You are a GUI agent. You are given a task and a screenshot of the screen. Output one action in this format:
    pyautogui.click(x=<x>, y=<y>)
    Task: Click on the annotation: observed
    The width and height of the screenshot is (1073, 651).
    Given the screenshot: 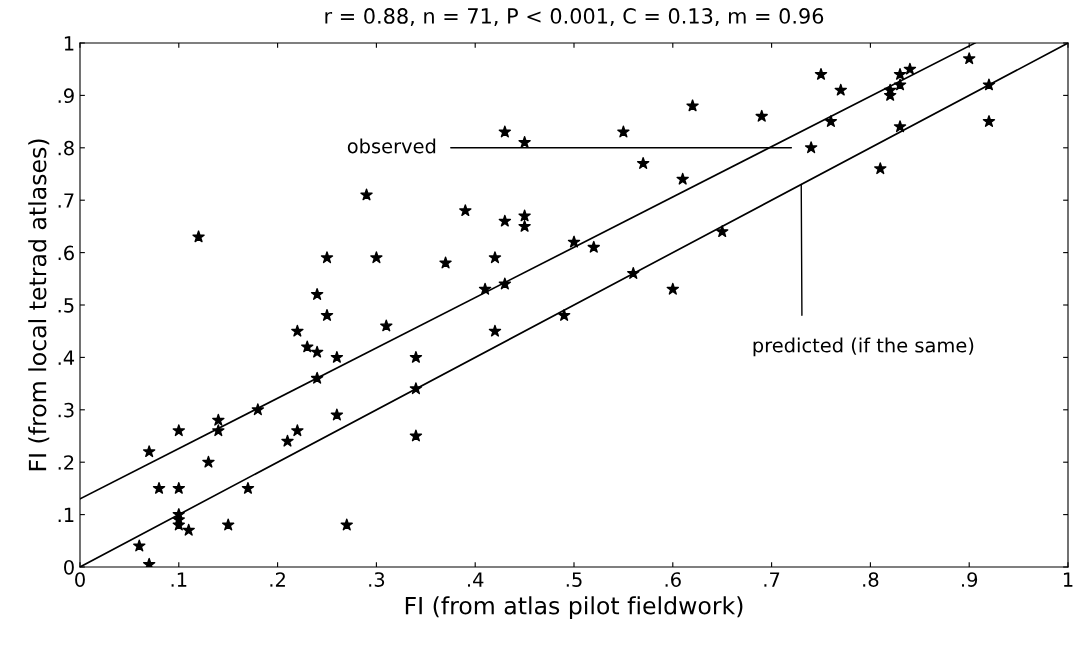 What is the action you would take?
    pyautogui.click(x=391, y=146)
    